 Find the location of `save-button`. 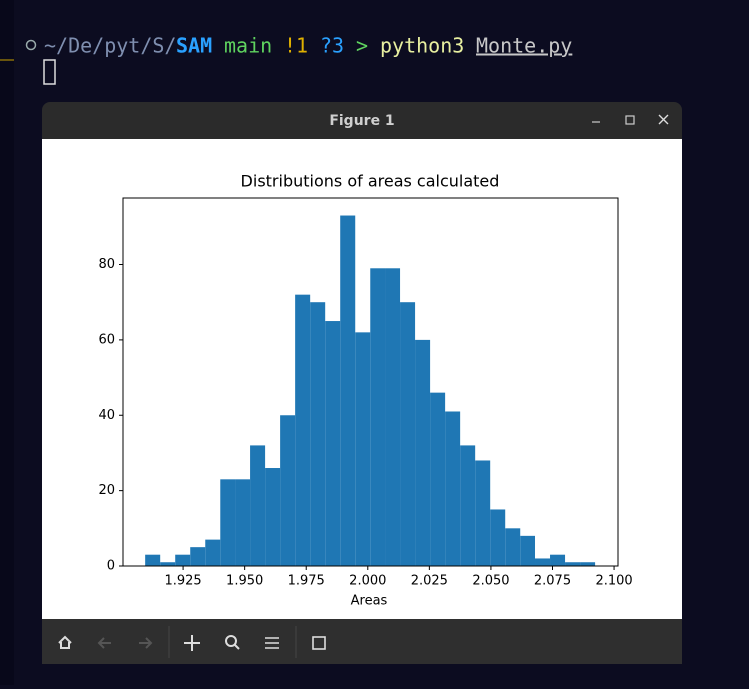

save-button is located at coordinates (319, 643).